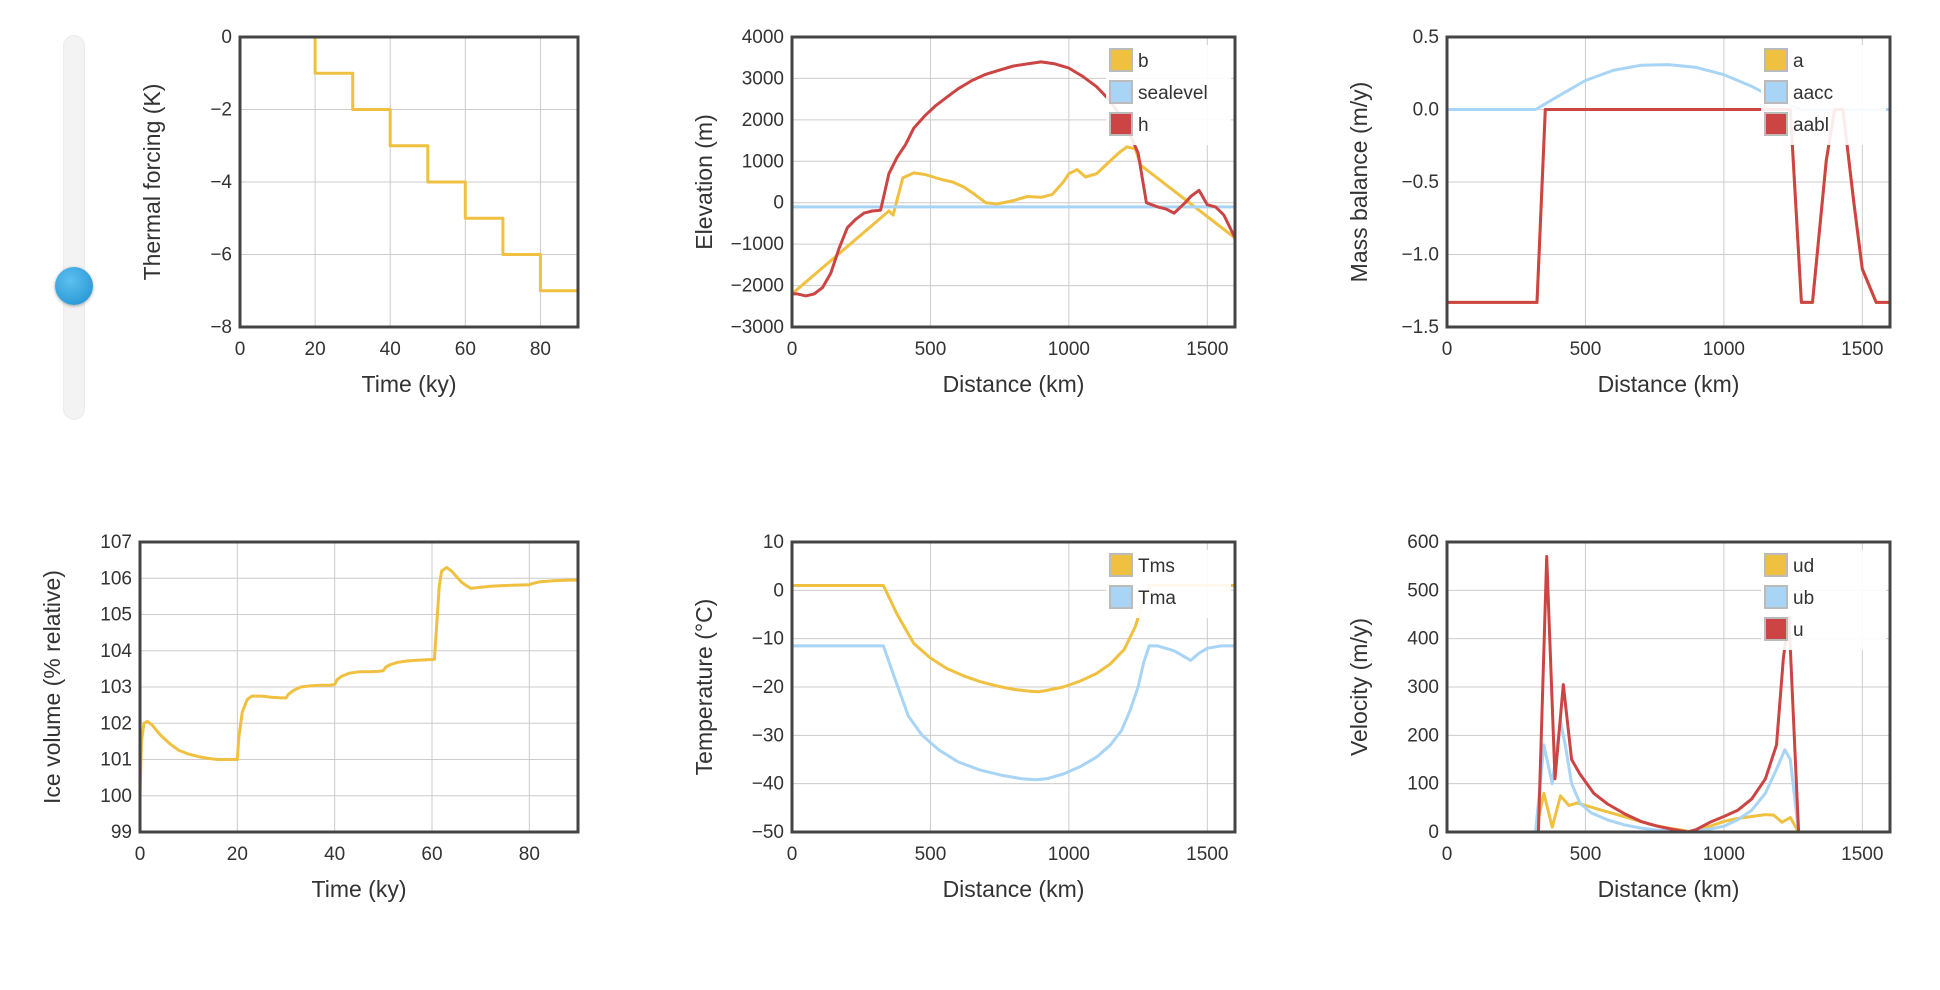  What do you see at coordinates (1359, 687) in the screenshot?
I see `velocity-ylabel: Velocity (m/y)` at bounding box center [1359, 687].